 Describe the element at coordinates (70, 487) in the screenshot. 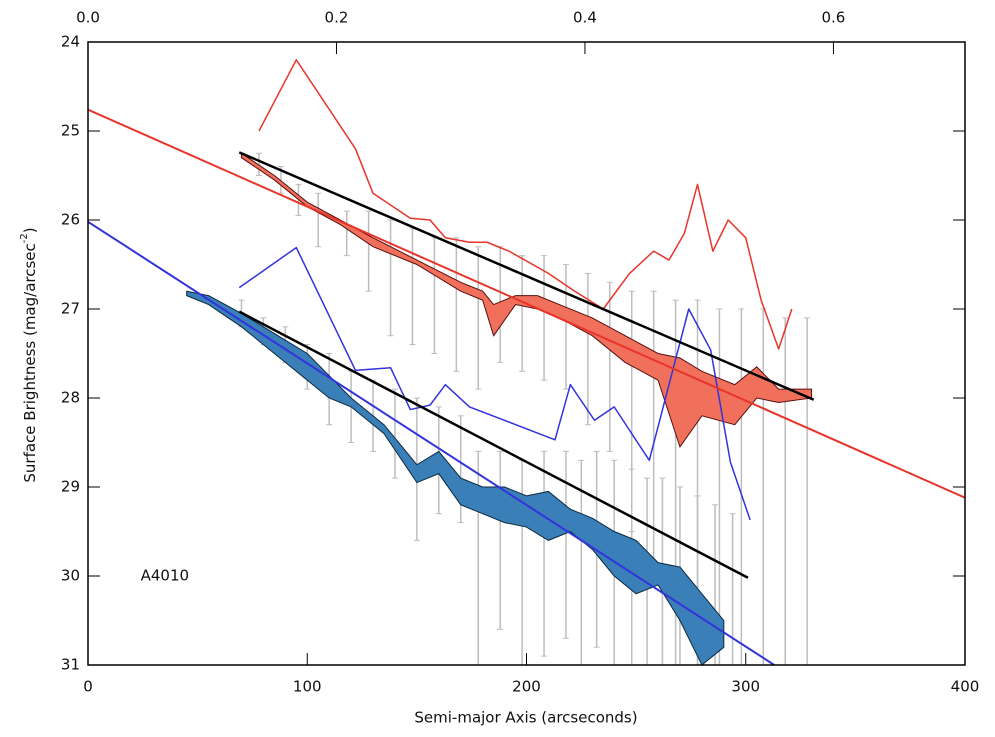

I see `y-tick-label: 29` at that location.